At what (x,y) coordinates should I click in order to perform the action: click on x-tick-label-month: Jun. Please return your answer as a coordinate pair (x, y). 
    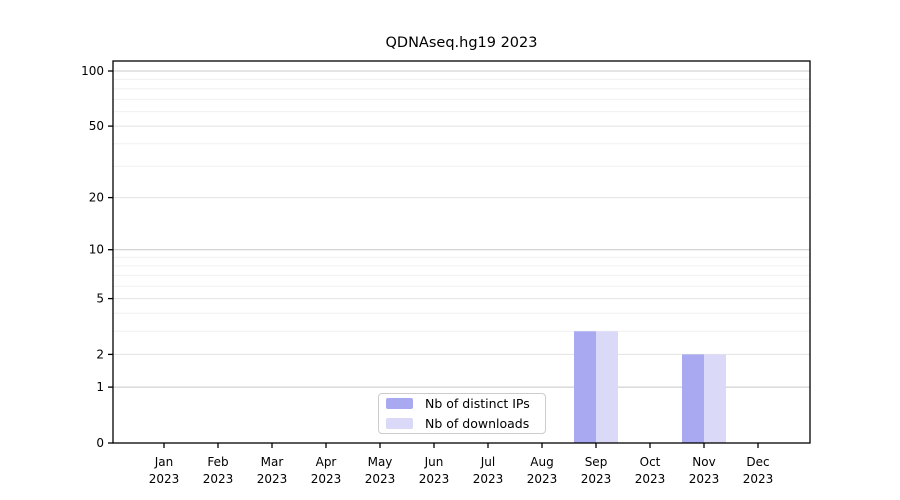
    Looking at the image, I should click on (434, 462).